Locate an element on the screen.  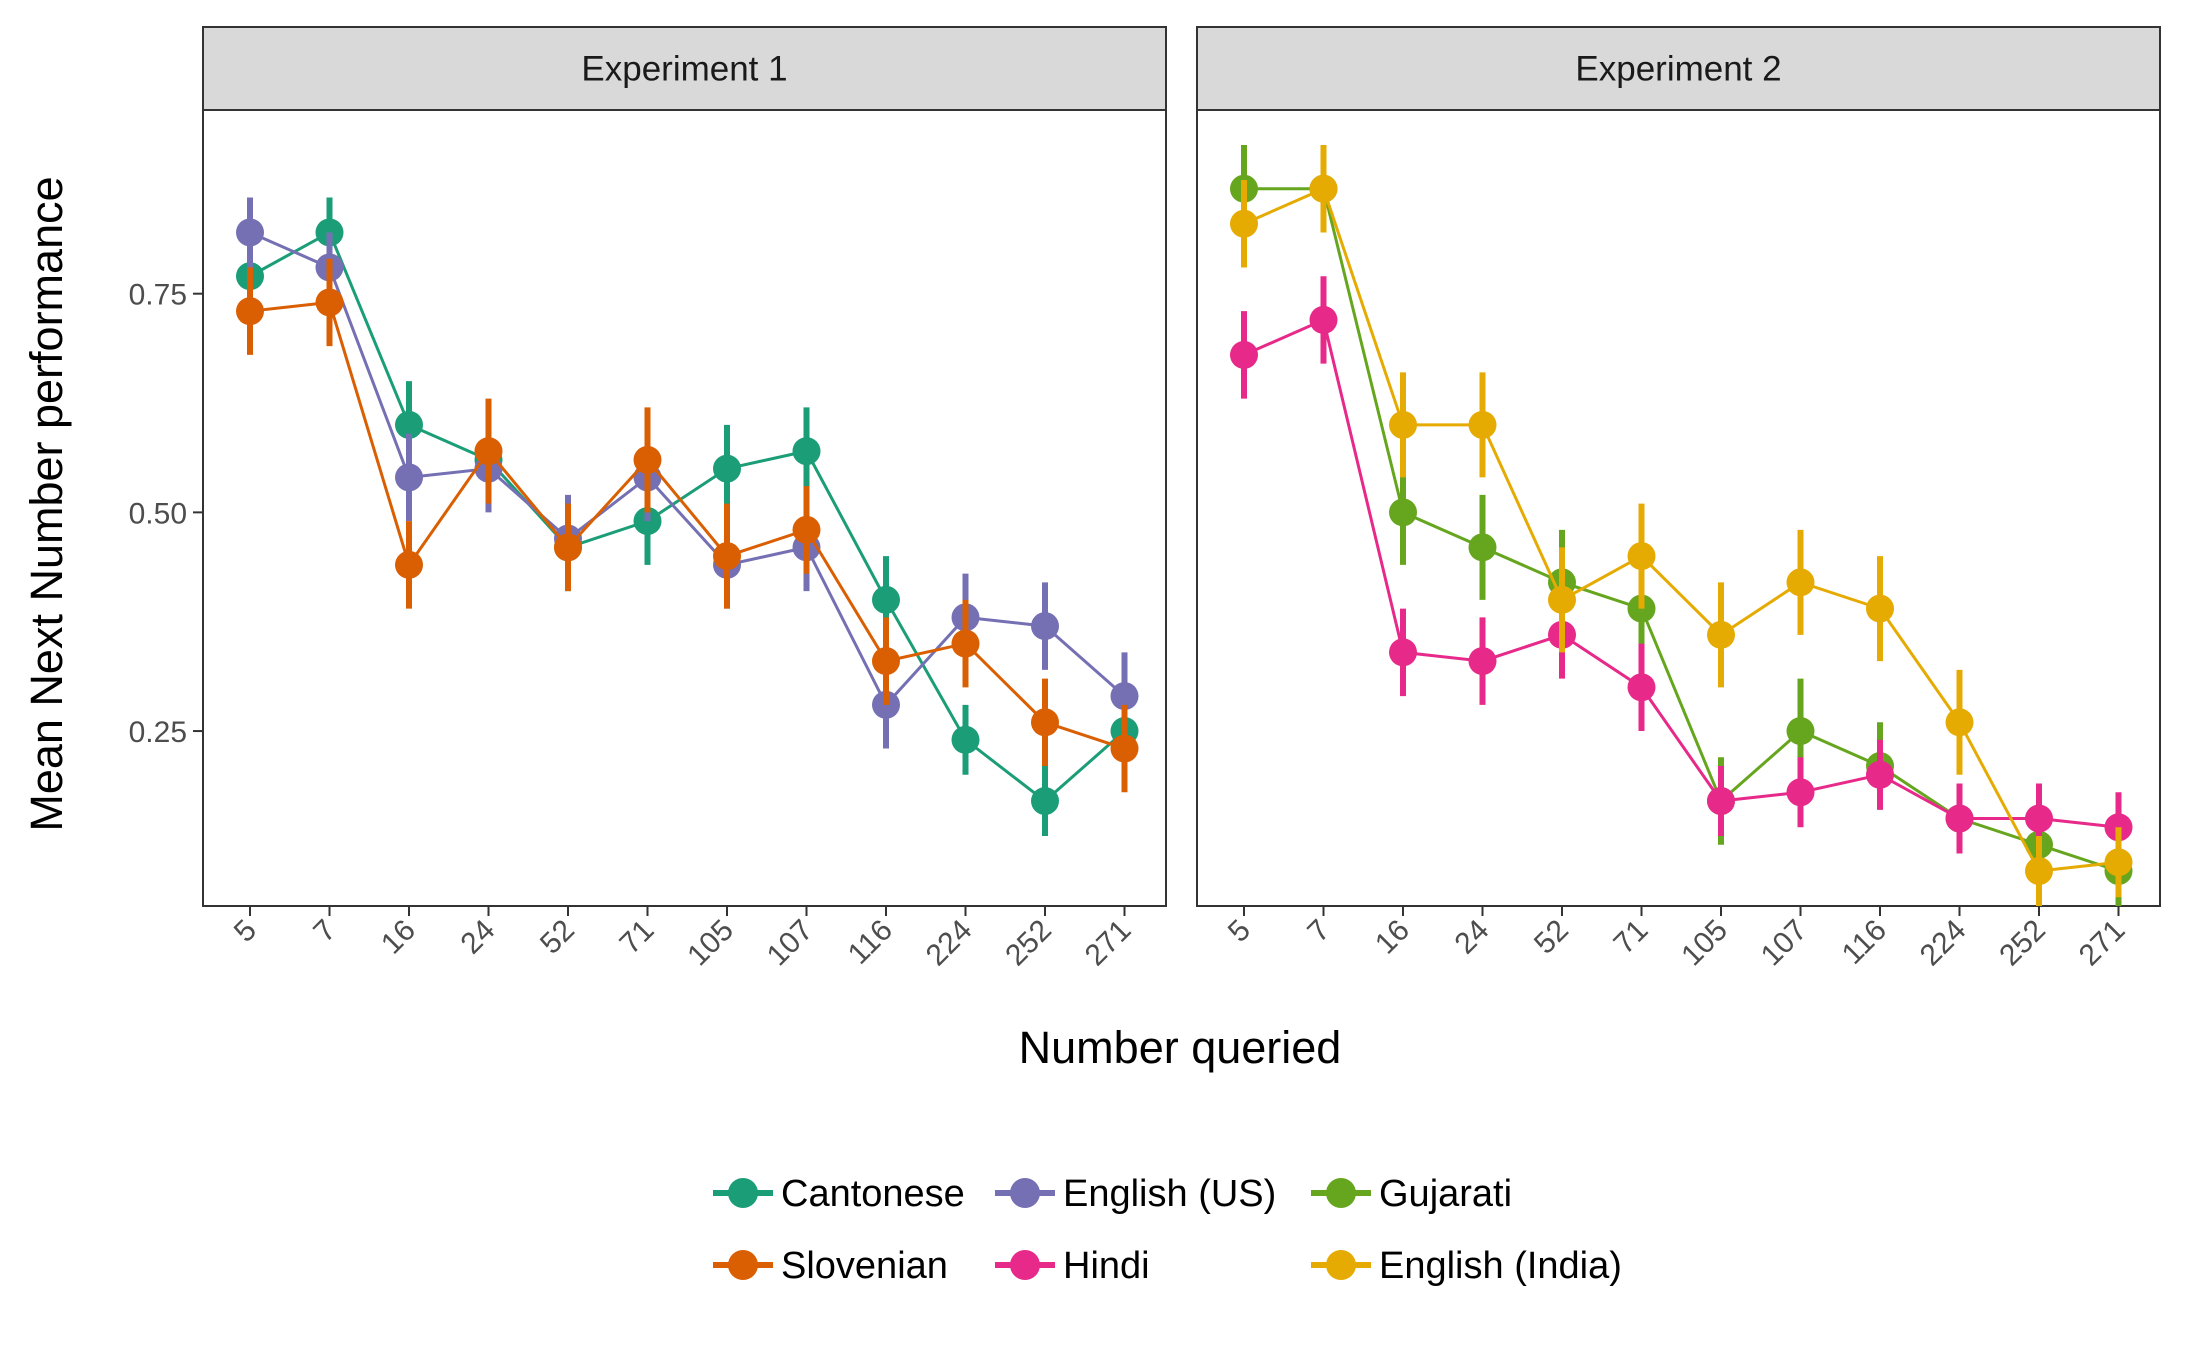
y-tick-label: 0.75 is located at coordinates (158, 295).